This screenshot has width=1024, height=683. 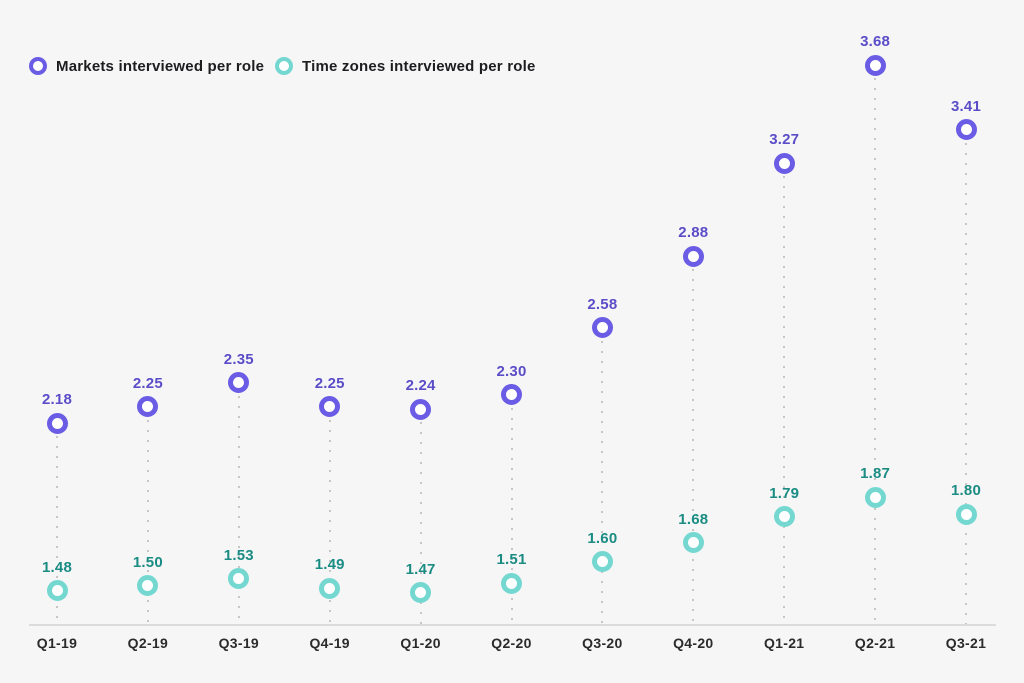 What do you see at coordinates (419, 66) in the screenshot?
I see `legend-label-timezones: Time zones interviewed per role` at bounding box center [419, 66].